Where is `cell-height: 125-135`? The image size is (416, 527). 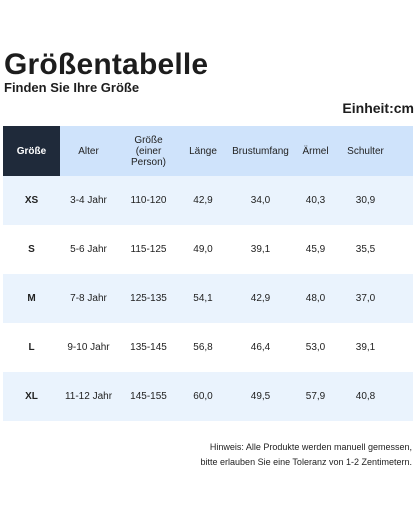 cell-height: 125-135 is located at coordinates (148, 298).